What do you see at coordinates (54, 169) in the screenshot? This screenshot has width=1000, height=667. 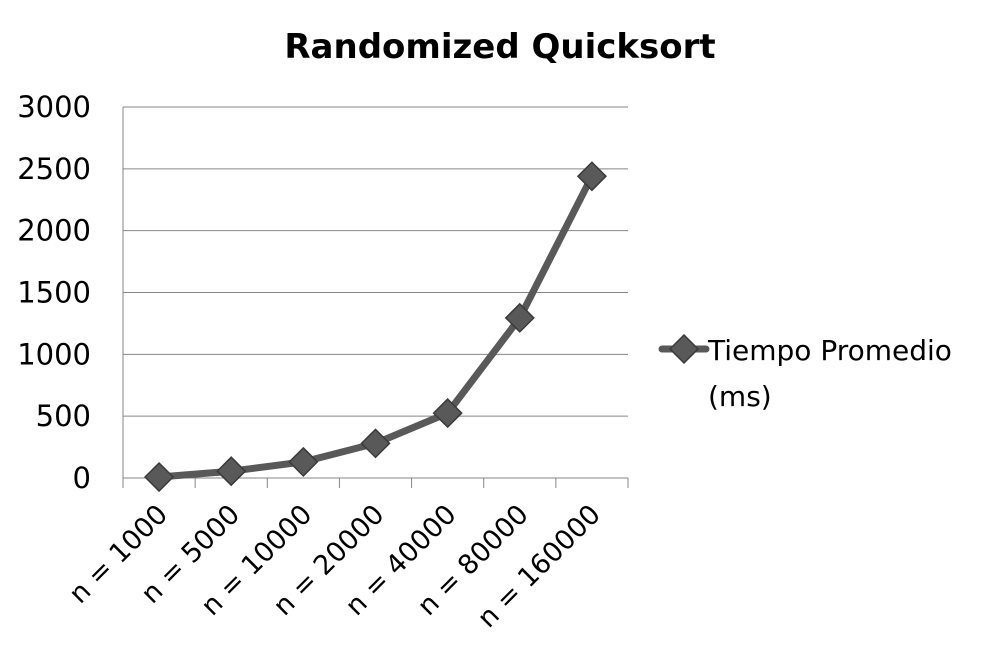 I see `y-tick-label: 2500` at bounding box center [54, 169].